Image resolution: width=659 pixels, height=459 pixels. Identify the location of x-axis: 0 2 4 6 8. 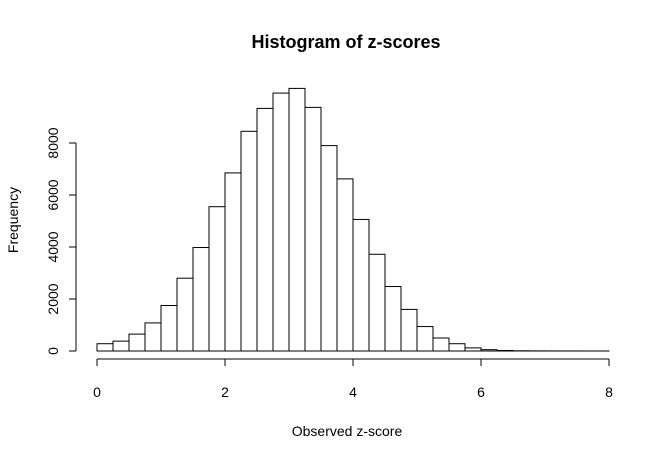
(353, 379).